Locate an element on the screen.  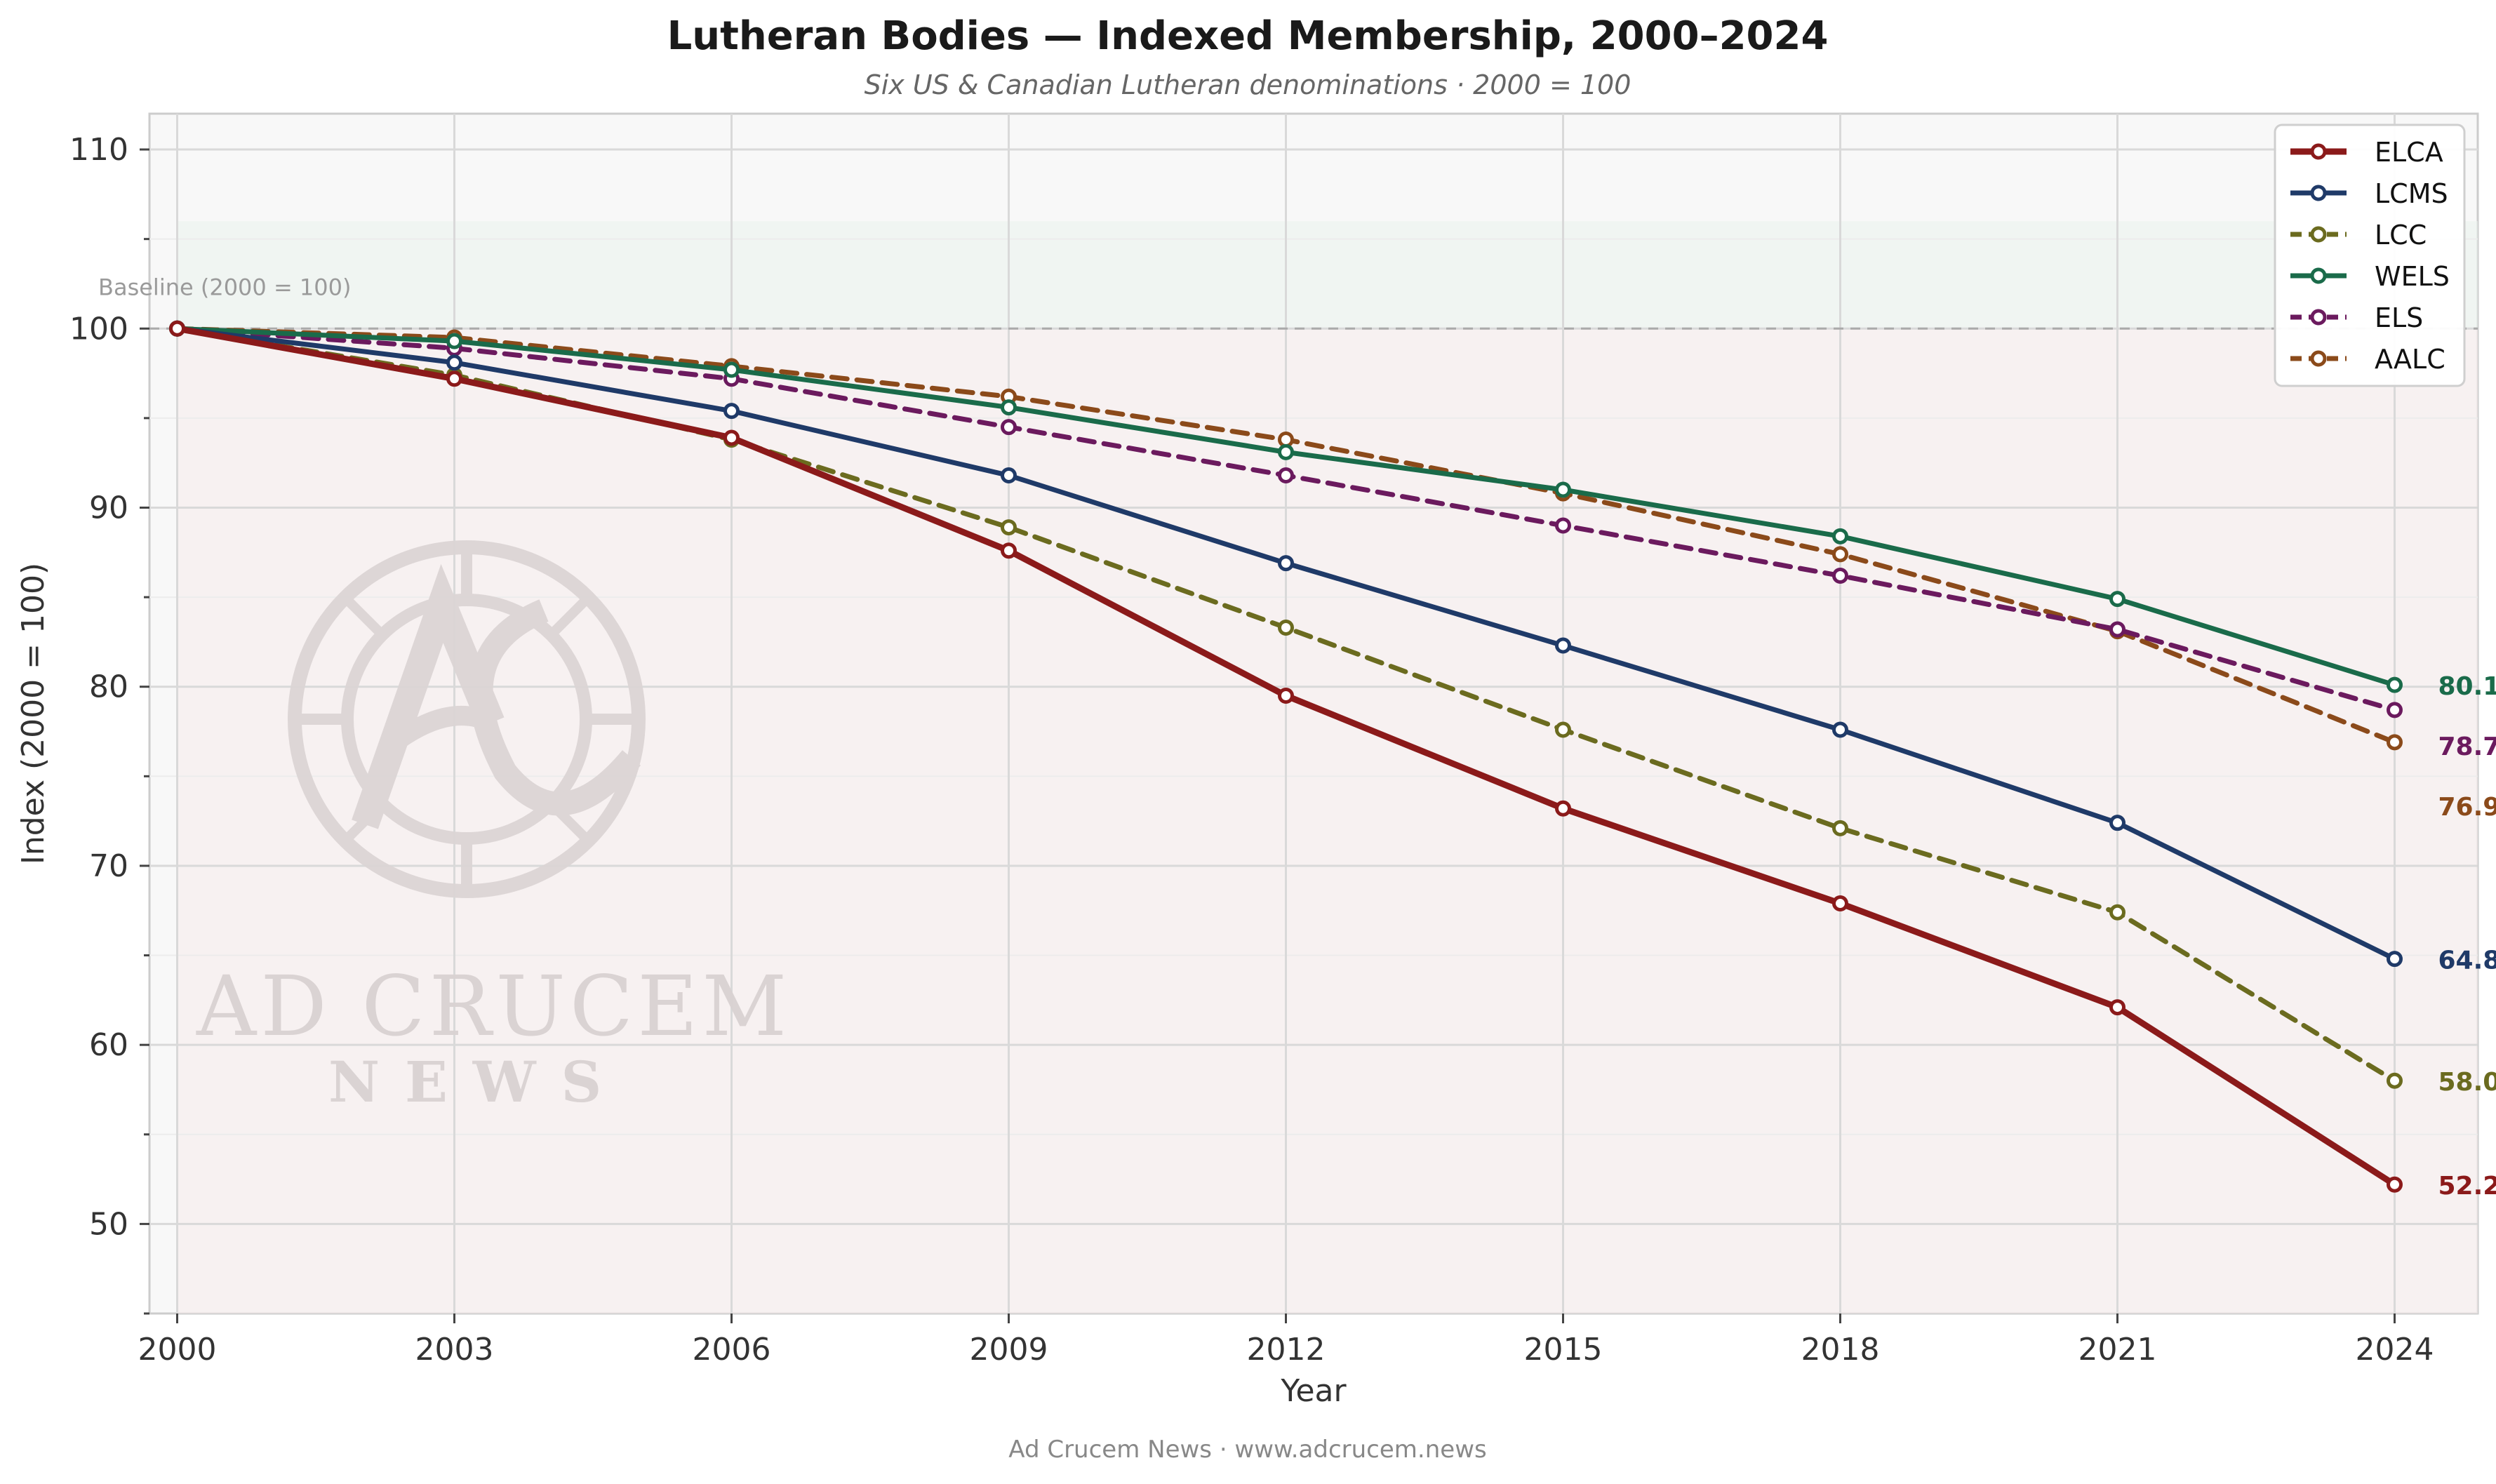
end-label-lcc: 58.0 is located at coordinates (2467, 1082).